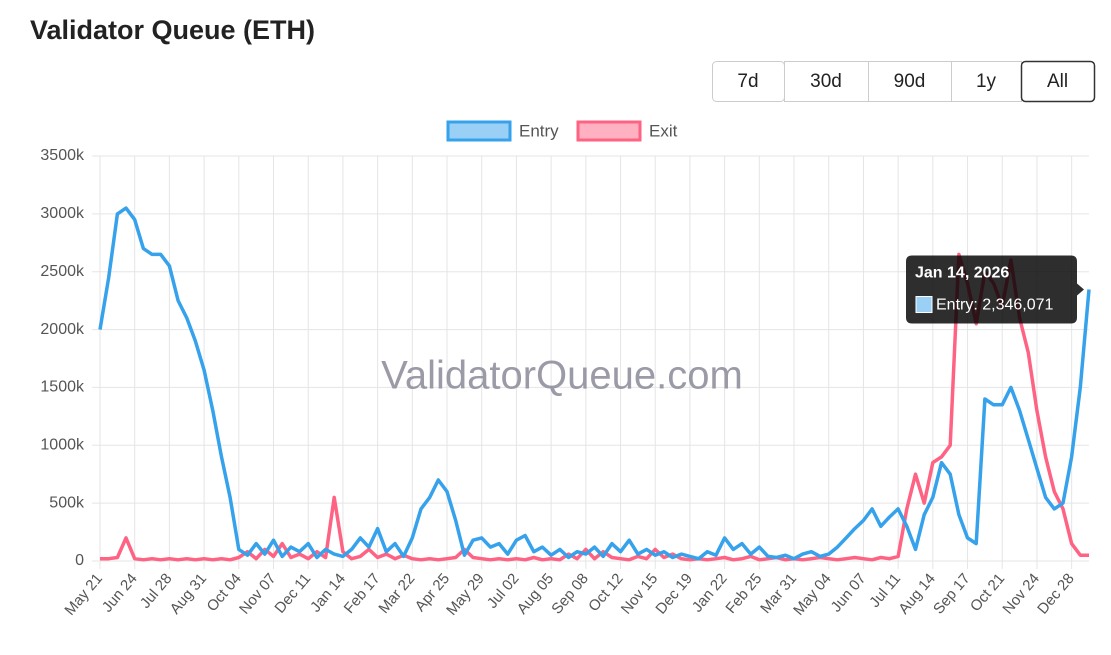 This screenshot has width=1111, height=655. I want to click on legend-label: Exit, so click(663, 130).